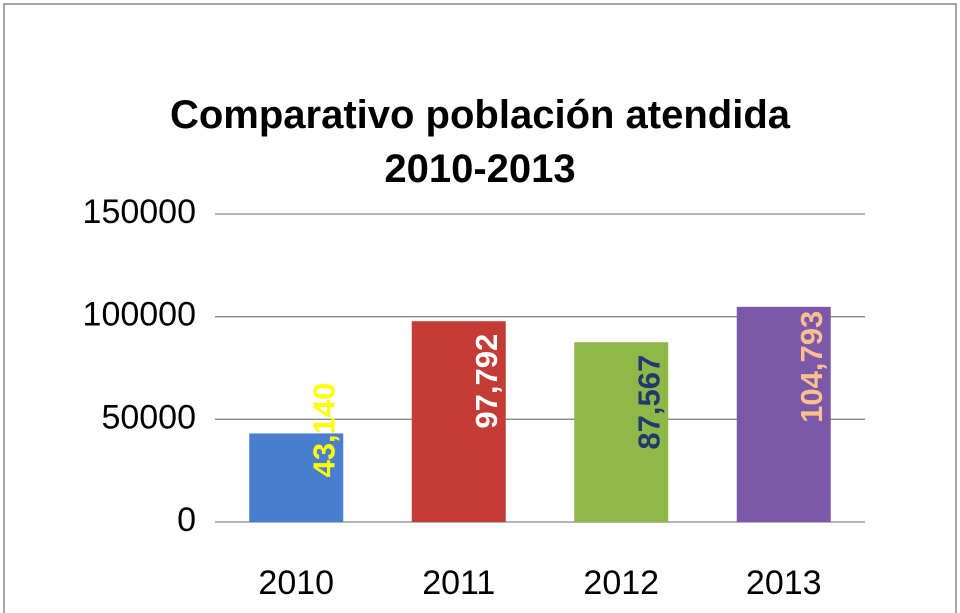 The image size is (960, 613). I want to click on data-label: 43,140, so click(323, 430).